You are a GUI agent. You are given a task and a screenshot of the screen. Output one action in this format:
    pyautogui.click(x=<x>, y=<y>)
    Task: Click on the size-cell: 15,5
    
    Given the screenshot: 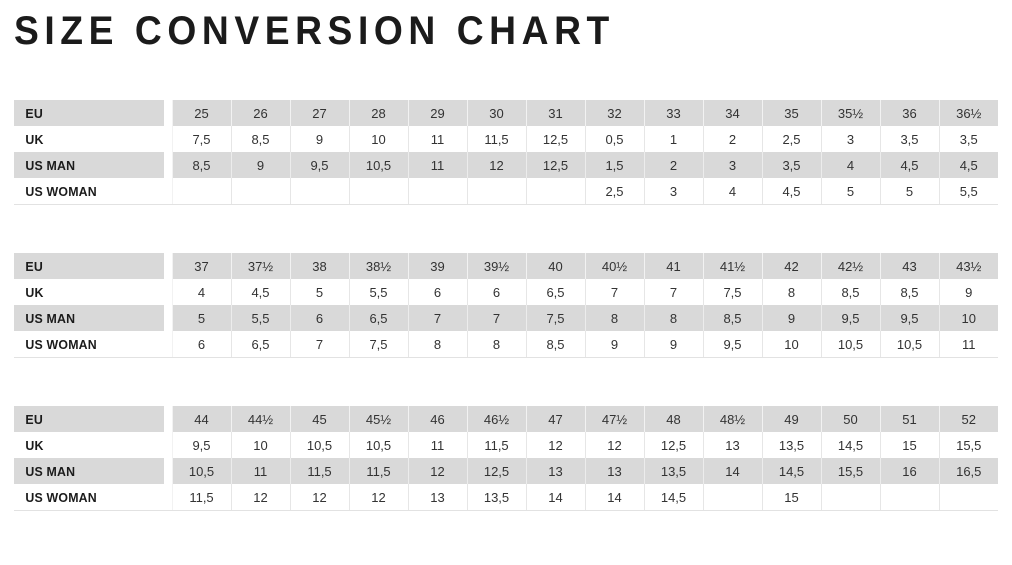 What is the action you would take?
    pyautogui.click(x=968, y=445)
    